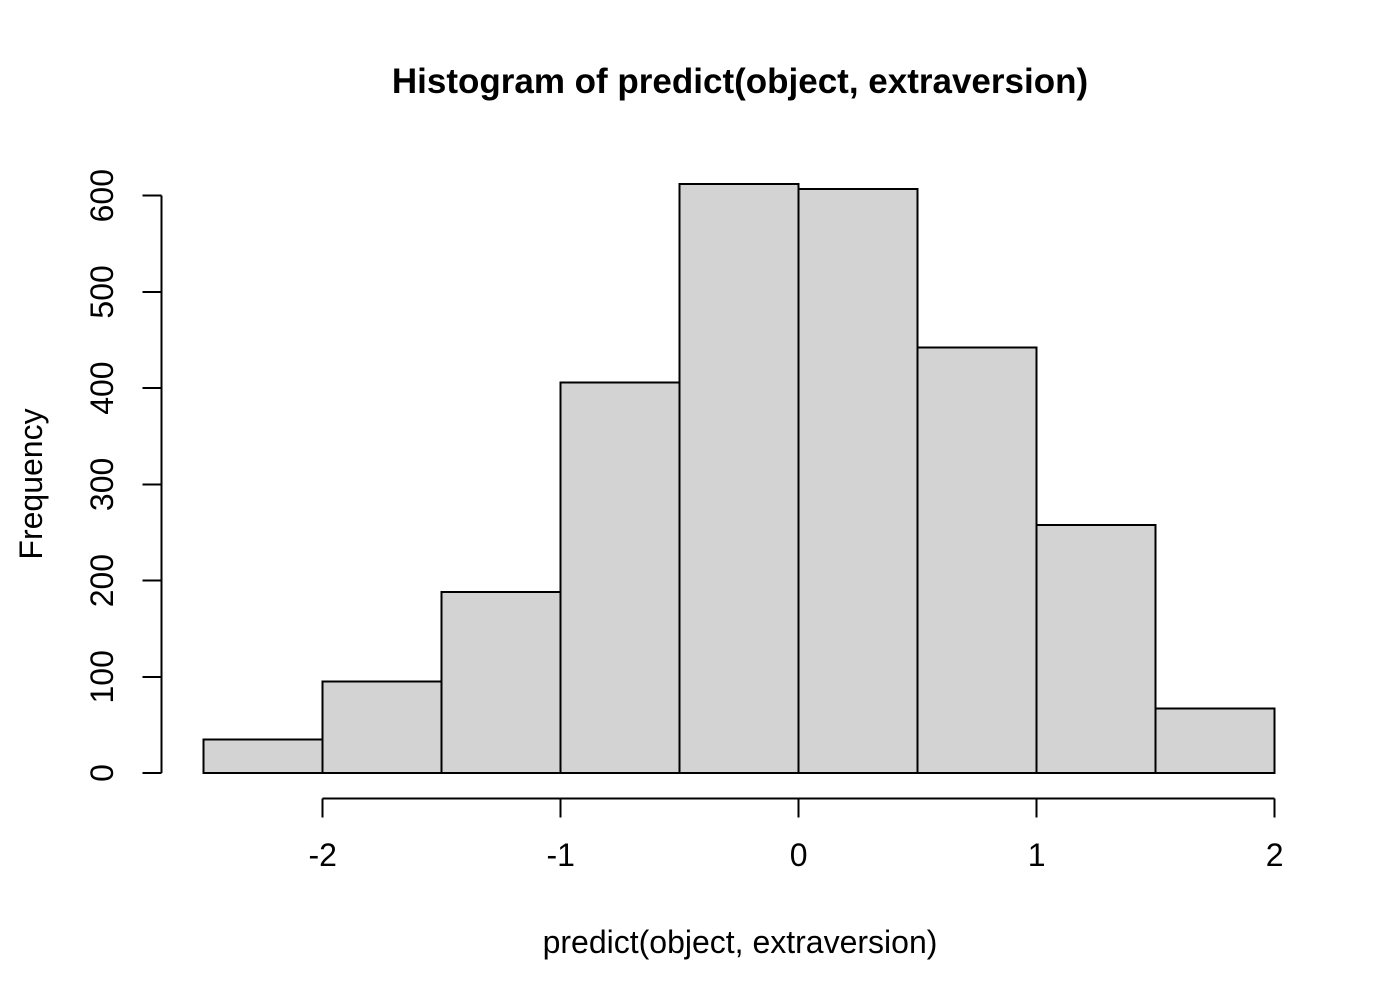  Describe the element at coordinates (102, 195) in the screenshot. I see `y-tick-label: 600` at that location.